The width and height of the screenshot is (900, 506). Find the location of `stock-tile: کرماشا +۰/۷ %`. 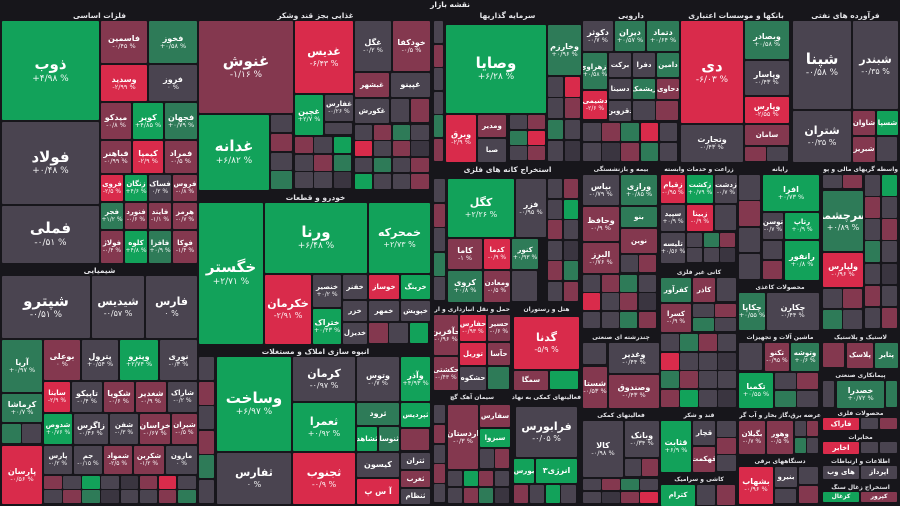

stock-tile: کرماشا +۰/۷ % is located at coordinates (22, 408).